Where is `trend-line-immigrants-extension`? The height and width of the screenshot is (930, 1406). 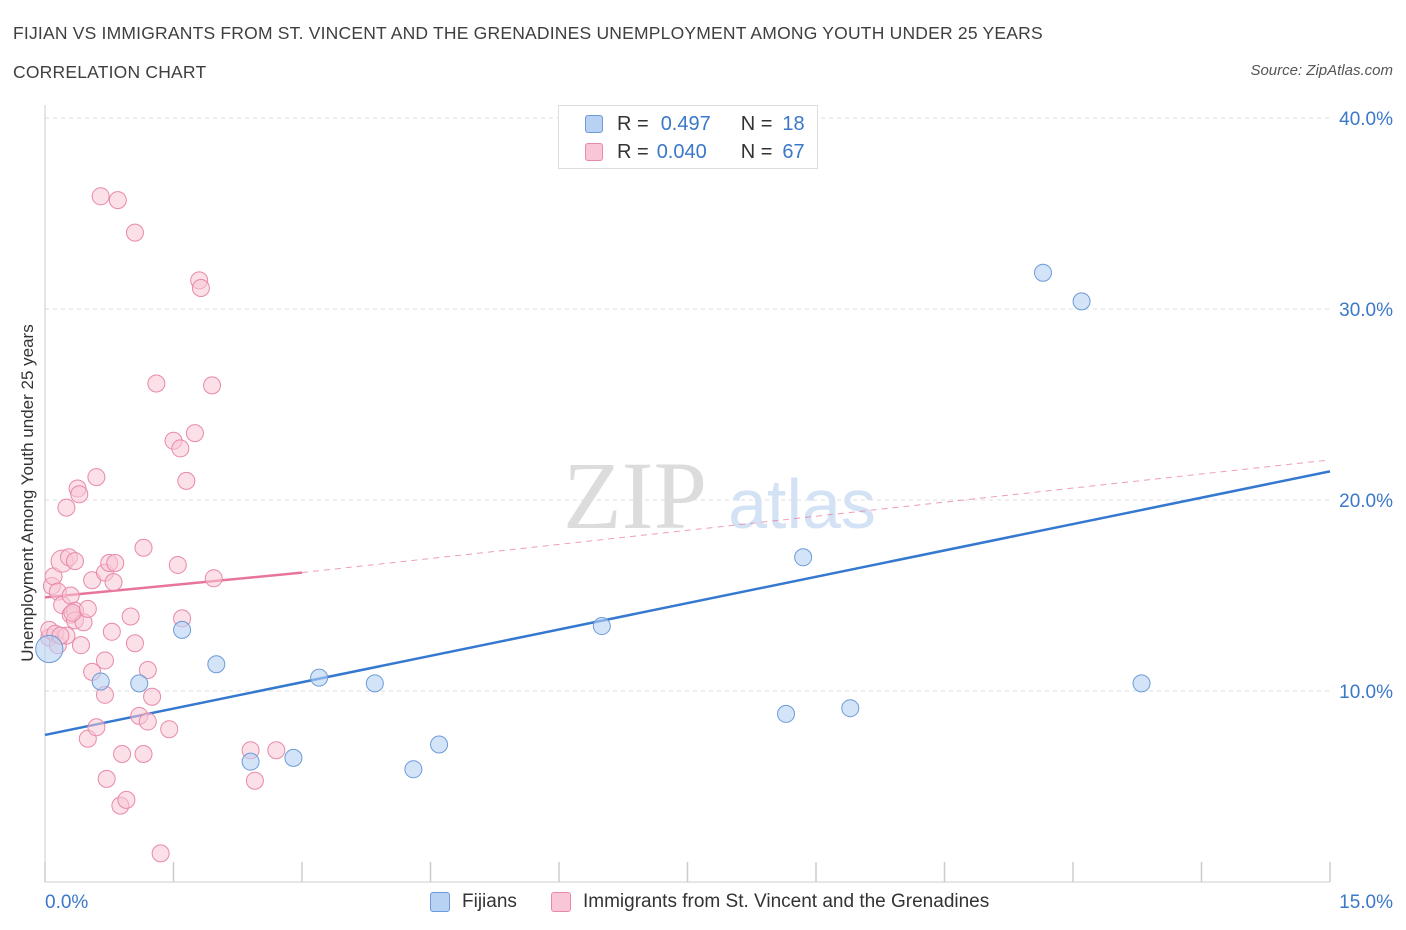 trend-line-immigrants-extension is located at coordinates (816, 516).